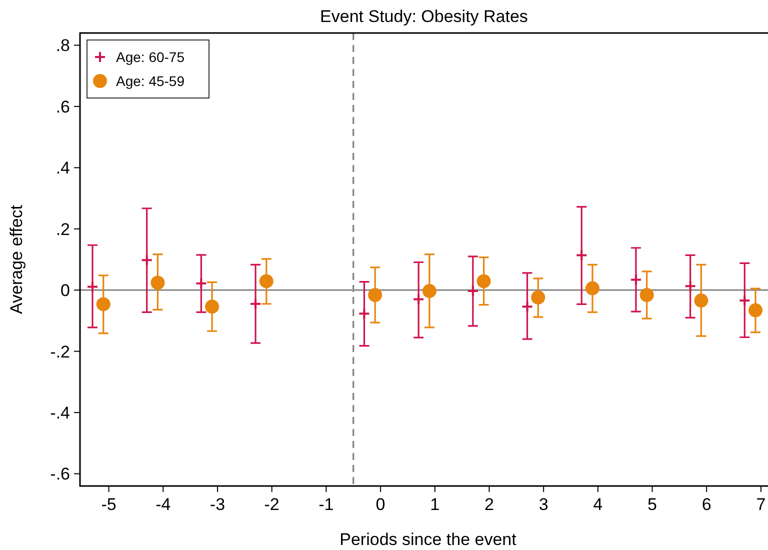 The width and height of the screenshot is (768, 550). What do you see at coordinates (63, 106) in the screenshot?
I see `y-tick-label: .6` at bounding box center [63, 106].